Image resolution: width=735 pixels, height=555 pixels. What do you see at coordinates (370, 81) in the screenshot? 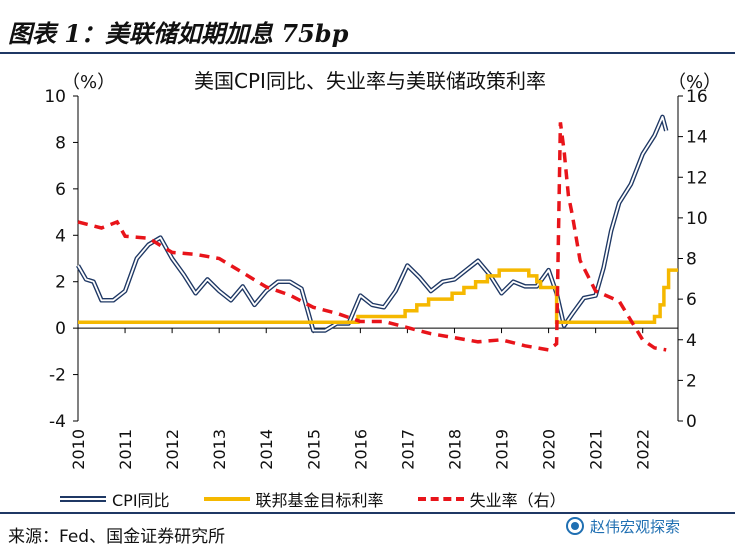
I see `chart-title: 美国CPI同比、失业率与美联储政策利率` at bounding box center [370, 81].